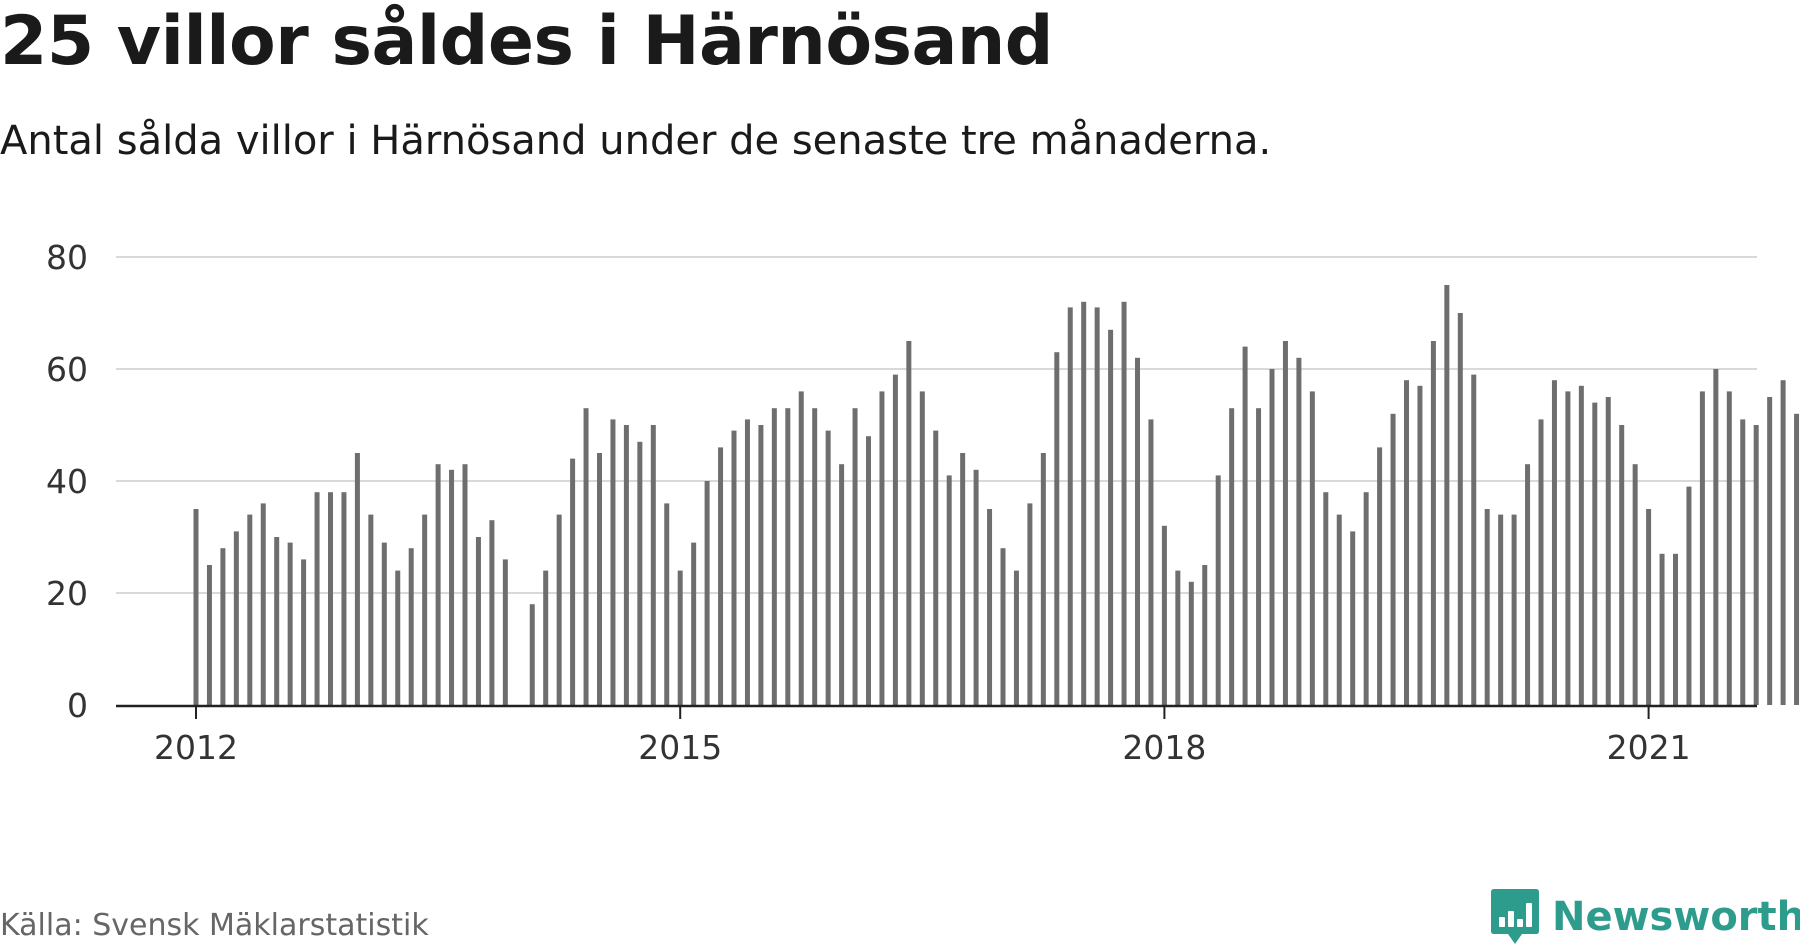 The width and height of the screenshot is (1800, 948). What do you see at coordinates (67, 257) in the screenshot?
I see `y-tick-label: 80` at bounding box center [67, 257].